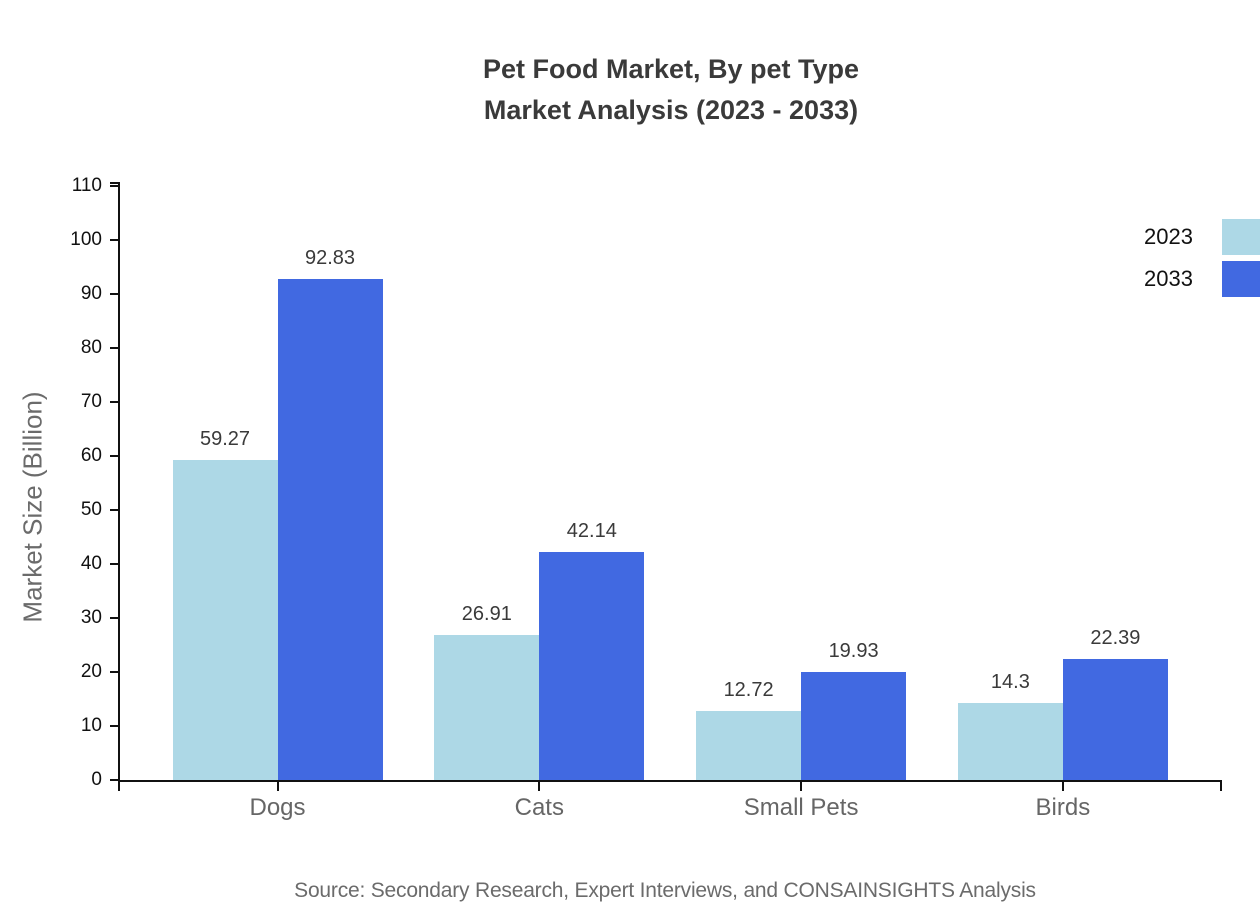 Image resolution: width=1260 pixels, height=920 pixels. I want to click on chart-title-line2: Market Analysis (2023 - 2033), so click(671, 110).